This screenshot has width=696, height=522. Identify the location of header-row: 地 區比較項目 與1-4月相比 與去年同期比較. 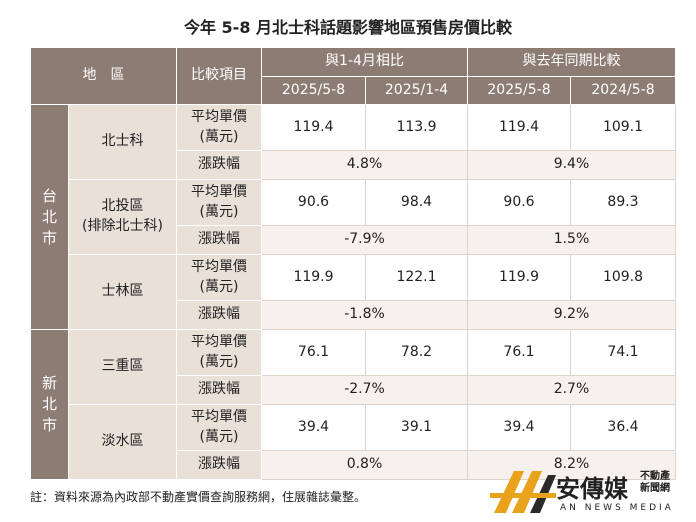
(353, 76).